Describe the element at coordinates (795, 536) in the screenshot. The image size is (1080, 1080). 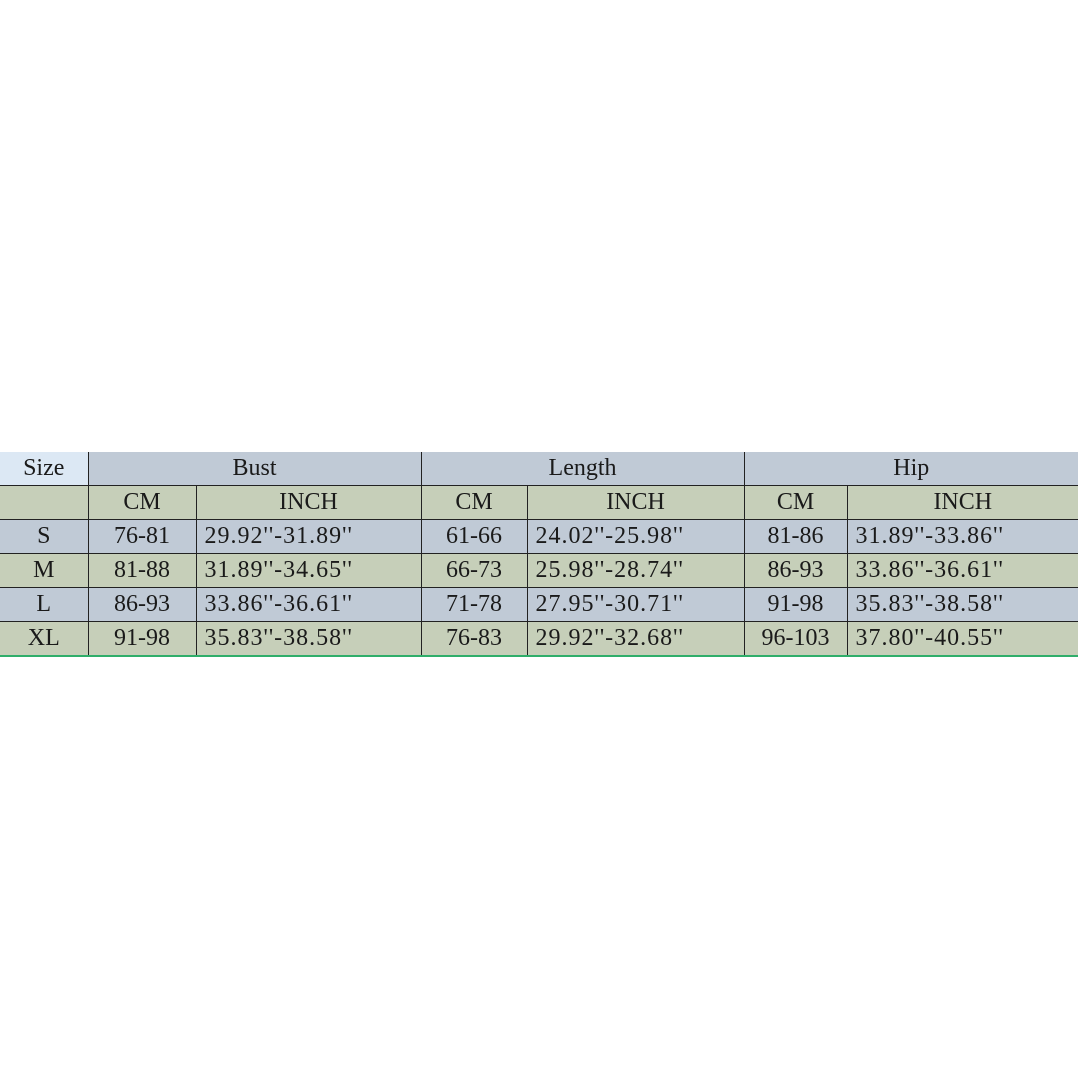
I see `cell: 81-86` at that location.